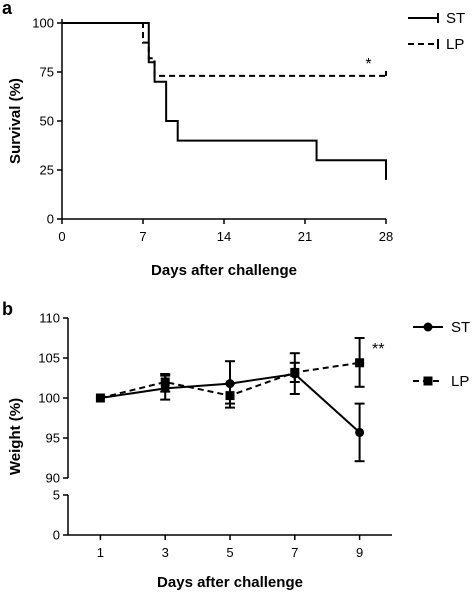  I want to click on survival-line-lp, so click(224, 49).